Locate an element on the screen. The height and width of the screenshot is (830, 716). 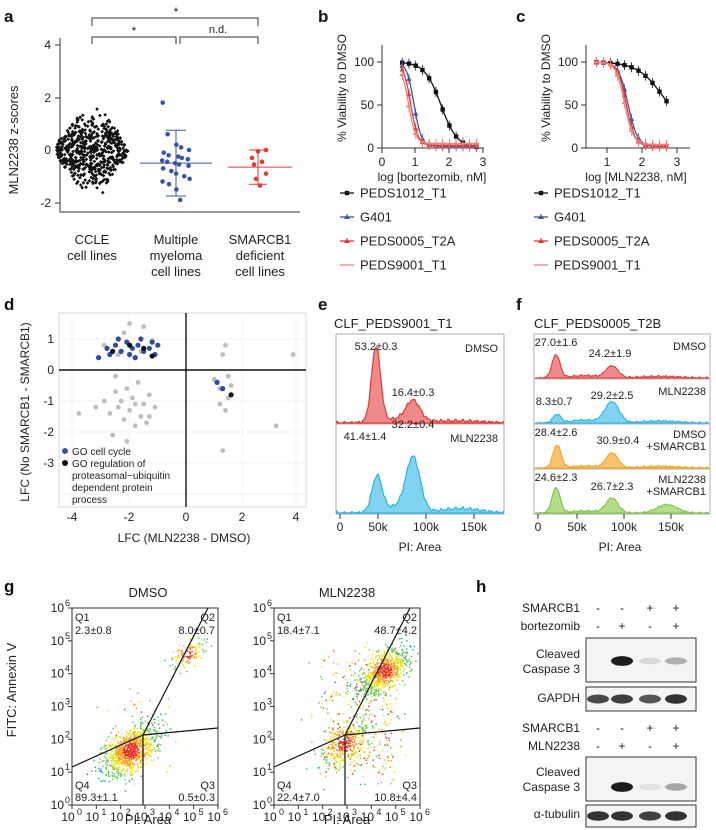
panel-c-label: c is located at coordinates (520, 16).